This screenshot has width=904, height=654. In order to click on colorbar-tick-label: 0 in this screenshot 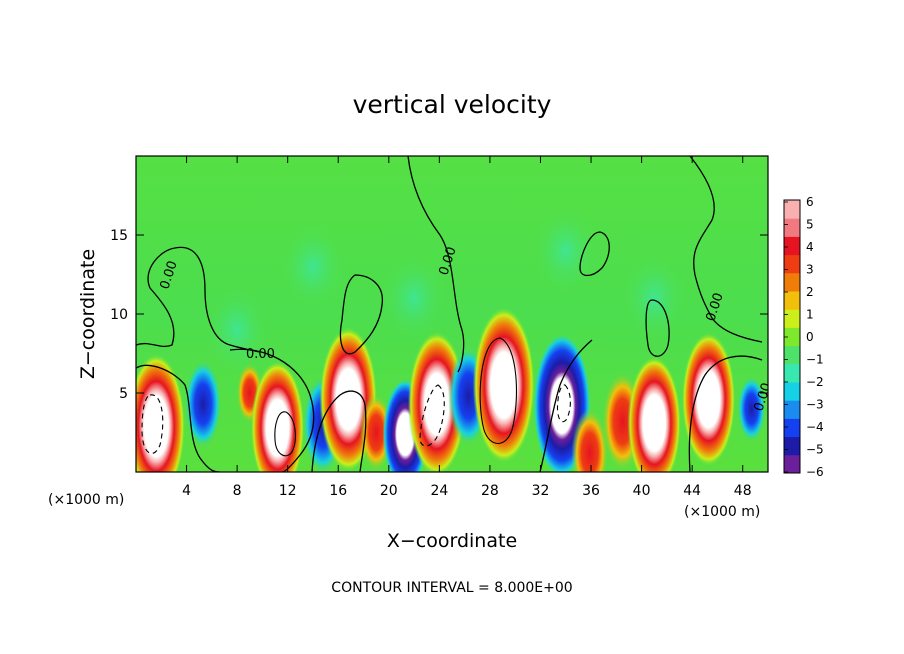, I will do `click(810, 337)`.